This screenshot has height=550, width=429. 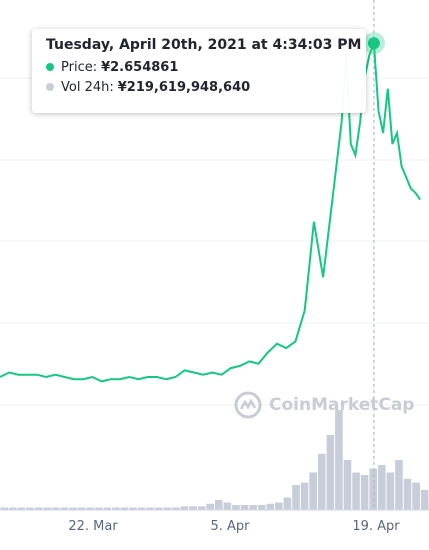 I want to click on tooltip-title: Tuesday, April 20th, 2021 at 4:34:03 PM, so click(x=204, y=45).